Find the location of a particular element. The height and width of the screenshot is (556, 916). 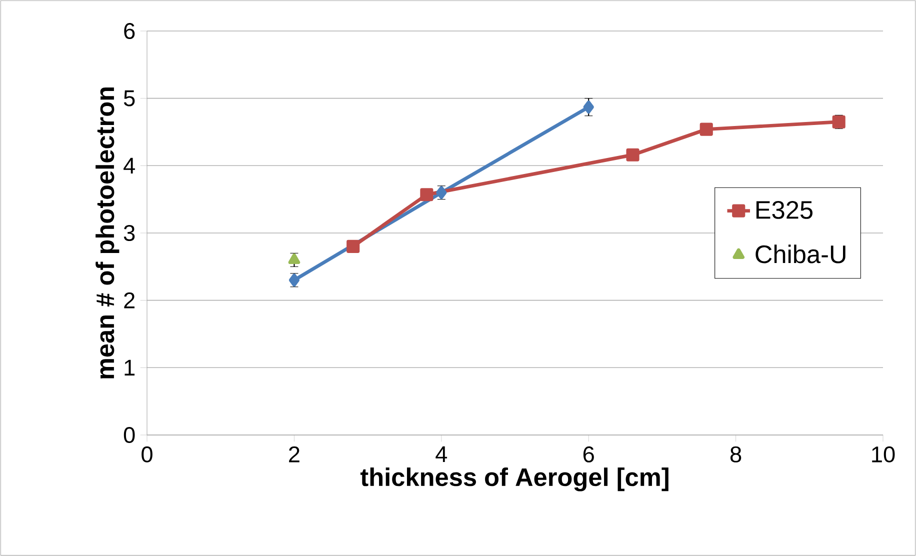

y-tick-label: 4 is located at coordinates (129, 166).